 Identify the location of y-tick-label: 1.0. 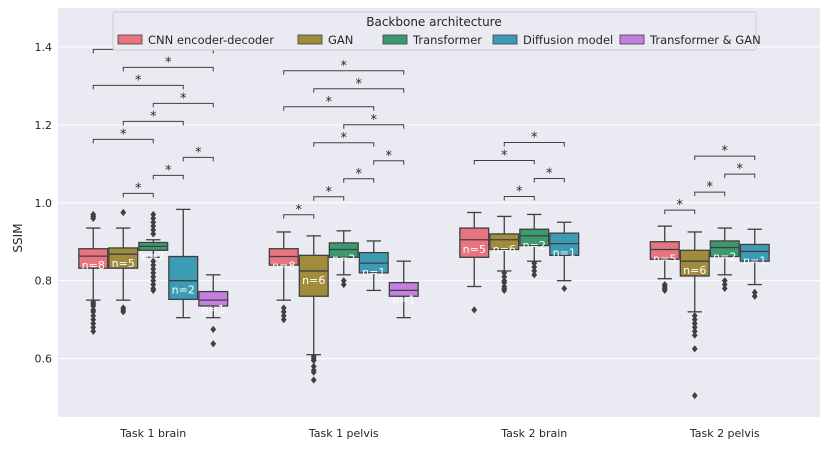
(44, 203).